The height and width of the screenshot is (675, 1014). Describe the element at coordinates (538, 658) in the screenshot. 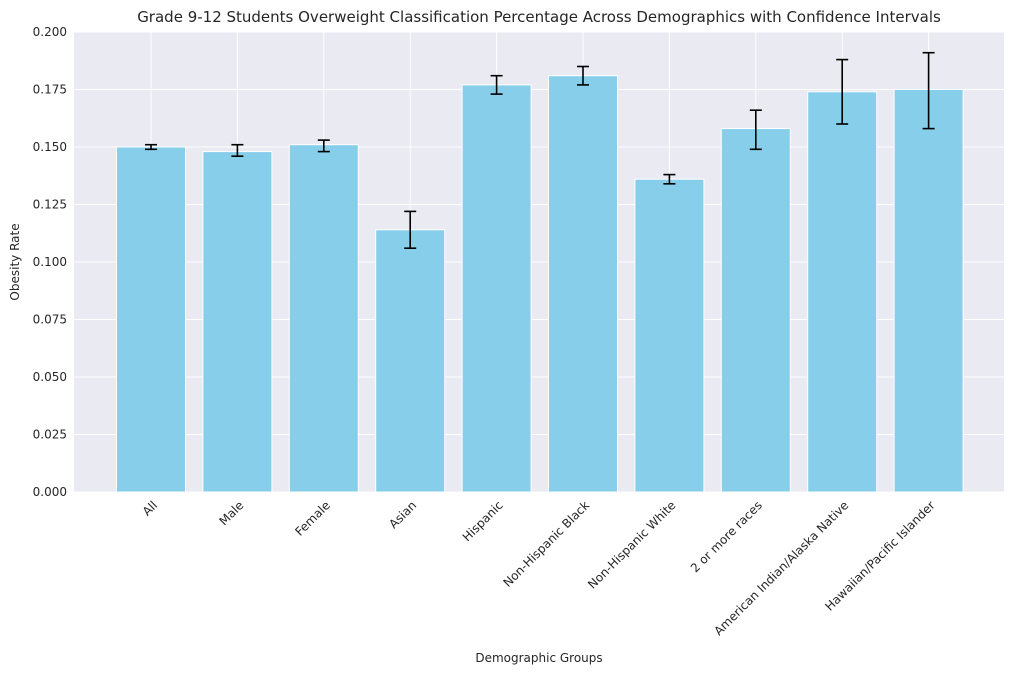

I see `x-axis-label: Demographic Groups` at that location.